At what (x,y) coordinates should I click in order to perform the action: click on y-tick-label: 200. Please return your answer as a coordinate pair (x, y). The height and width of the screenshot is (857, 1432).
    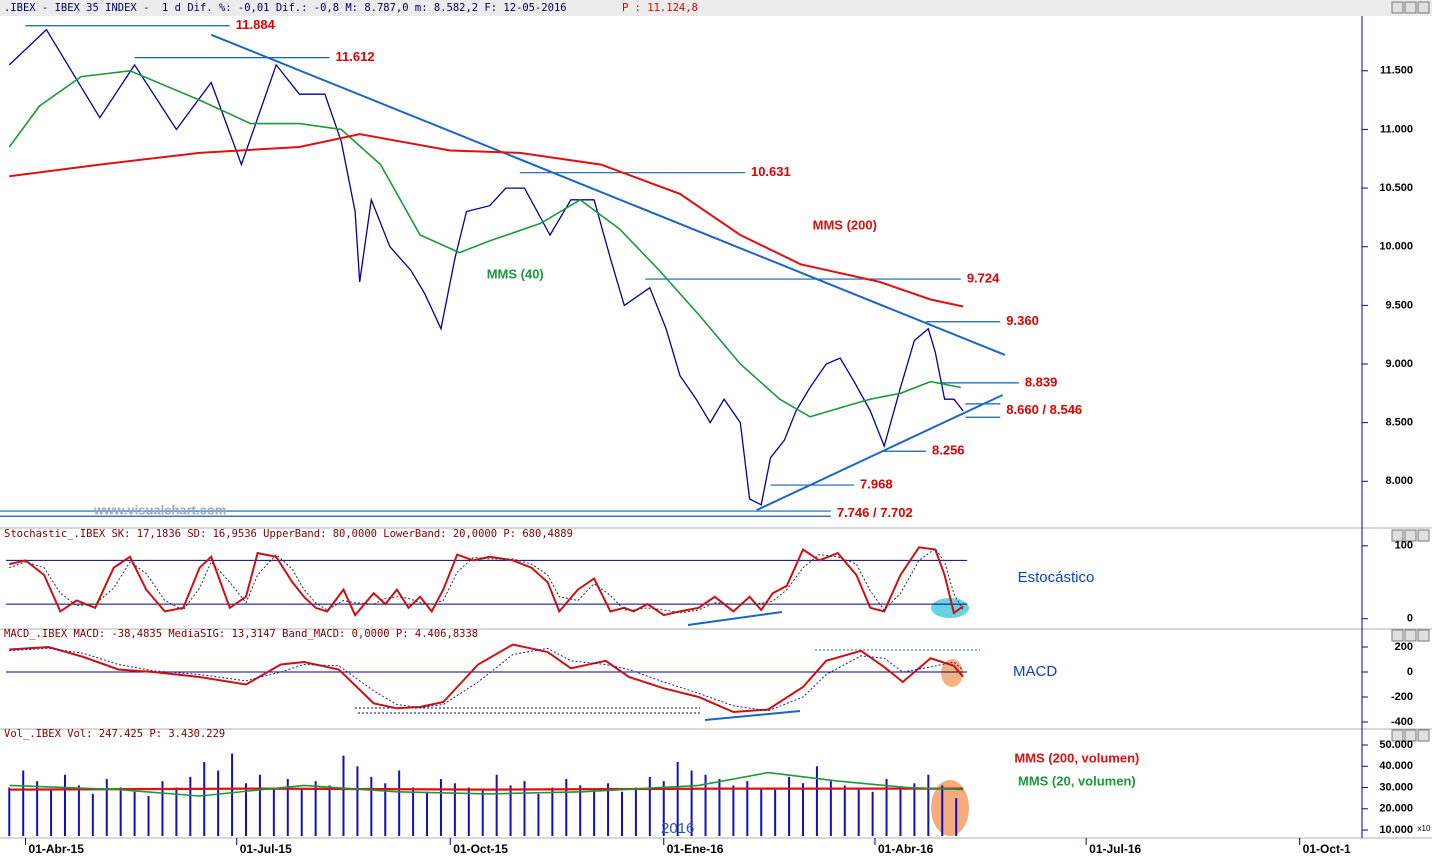
    Looking at the image, I should click on (1404, 647).